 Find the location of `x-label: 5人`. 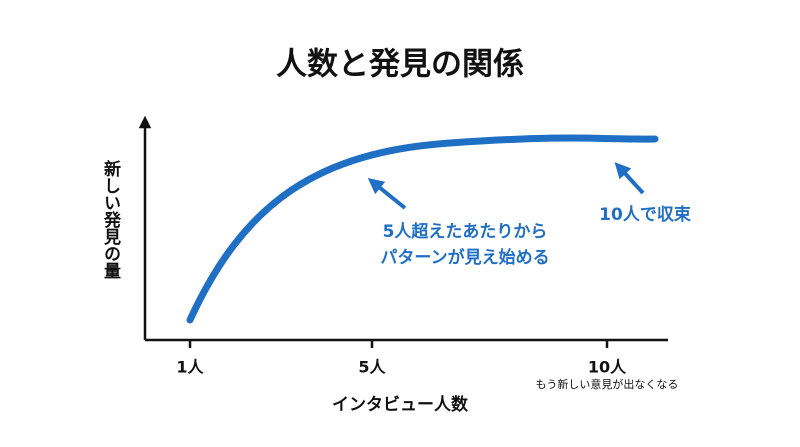

x-label: 5人 is located at coordinates (372, 367).